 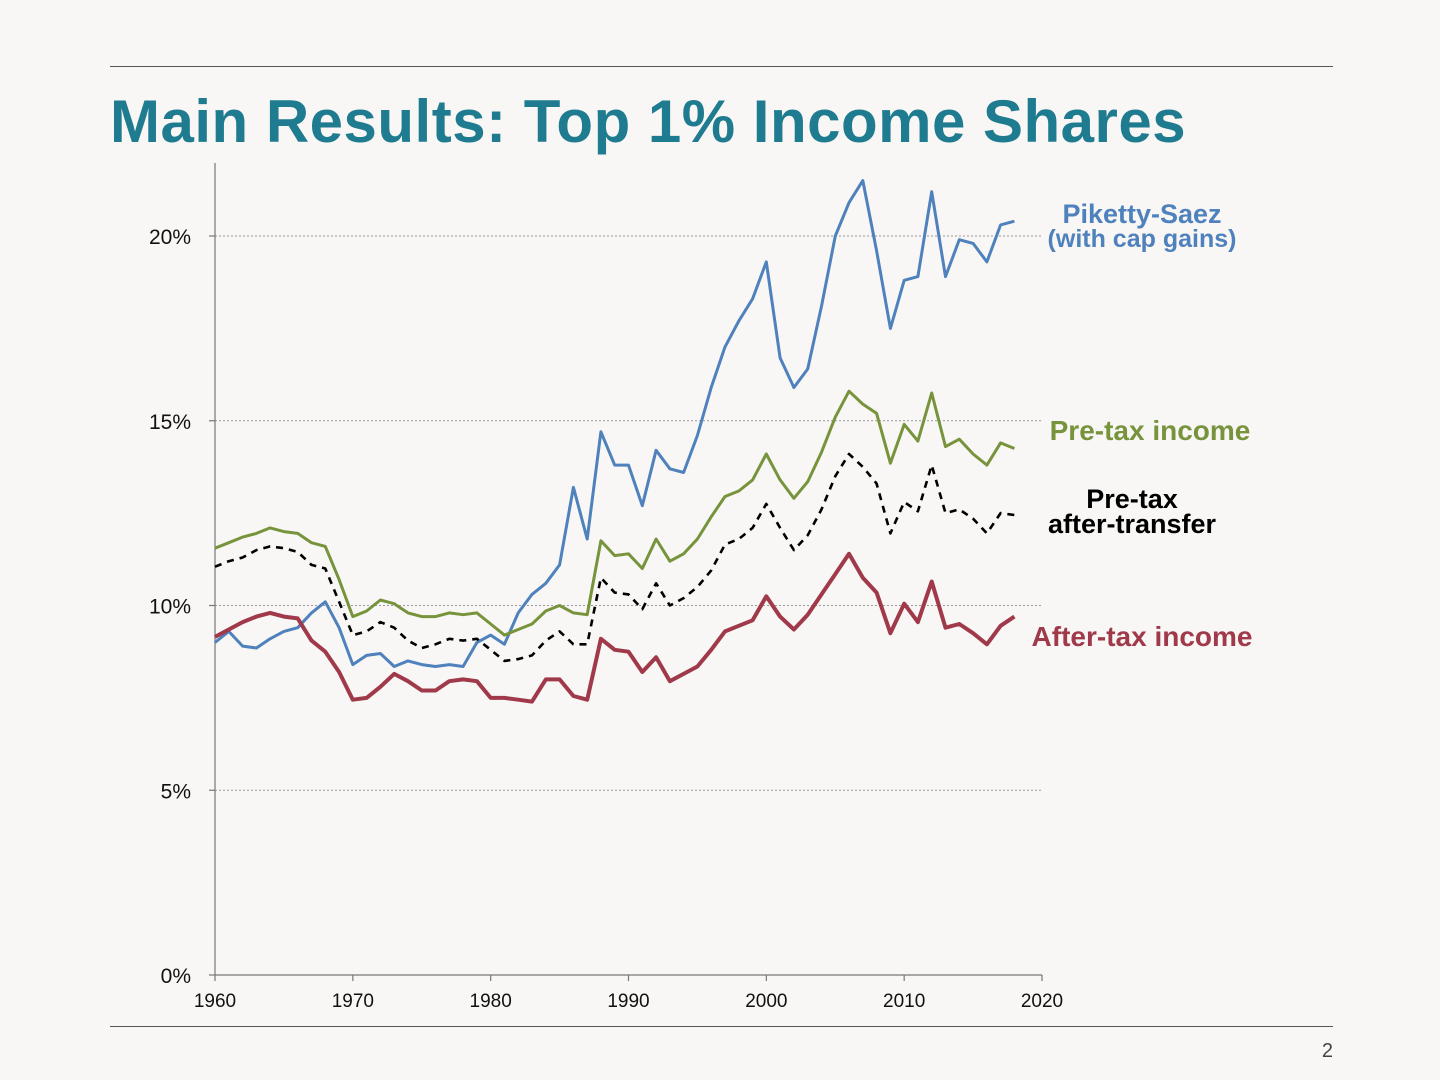 I want to click on series-label-1: Pre-tax income, so click(x=1150, y=430).